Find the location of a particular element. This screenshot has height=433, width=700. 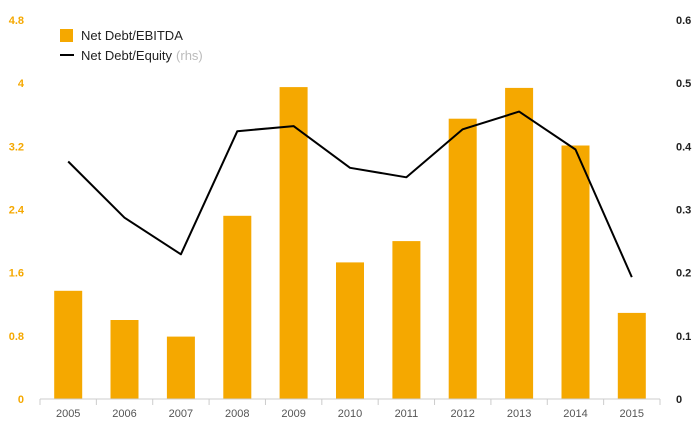

bar-2011 is located at coordinates (406, 320).